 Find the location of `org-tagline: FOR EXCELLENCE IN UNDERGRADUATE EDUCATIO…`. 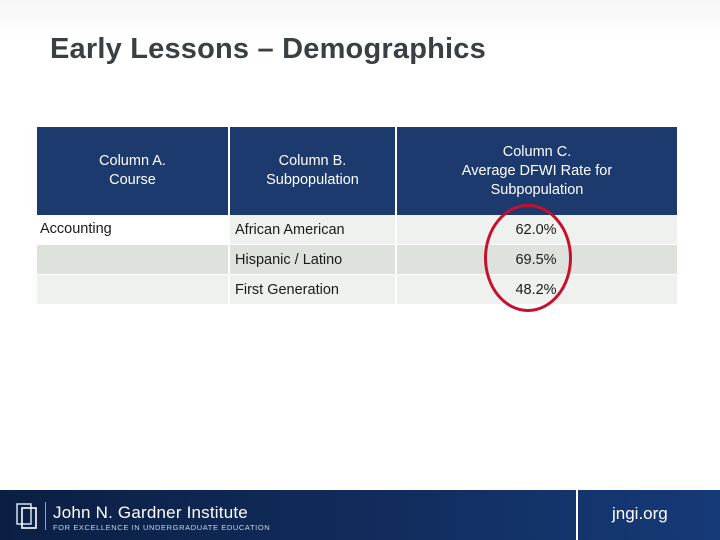

org-tagline: FOR EXCELLENCE IN UNDERGRADUATE EDUCATIO… is located at coordinates (162, 527).